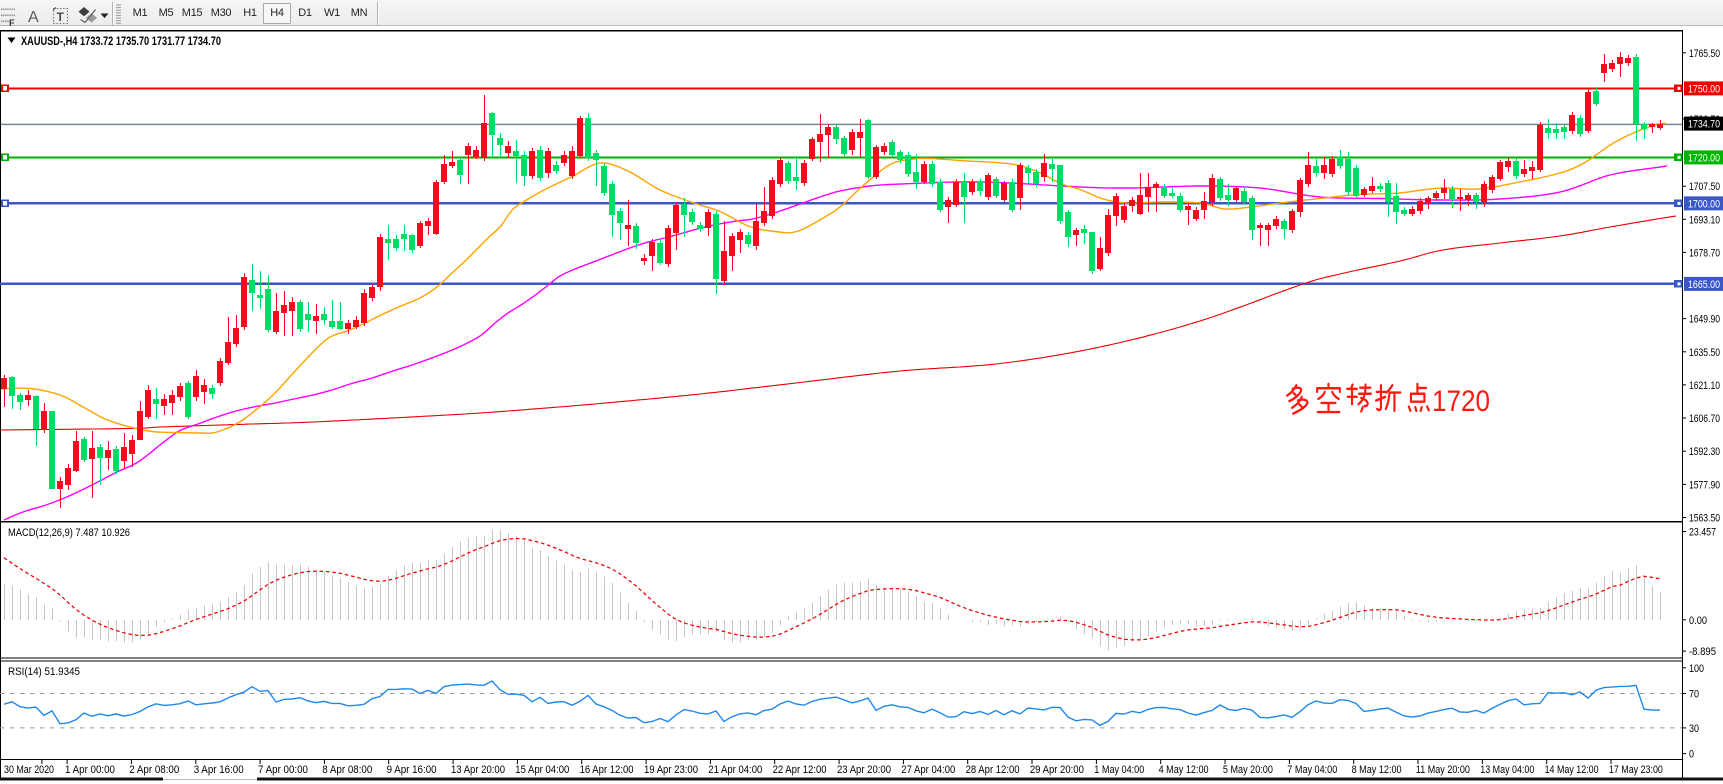 The width and height of the screenshot is (1723, 784). I want to click on svg-text: 22 Apr 12:00, so click(800, 770).